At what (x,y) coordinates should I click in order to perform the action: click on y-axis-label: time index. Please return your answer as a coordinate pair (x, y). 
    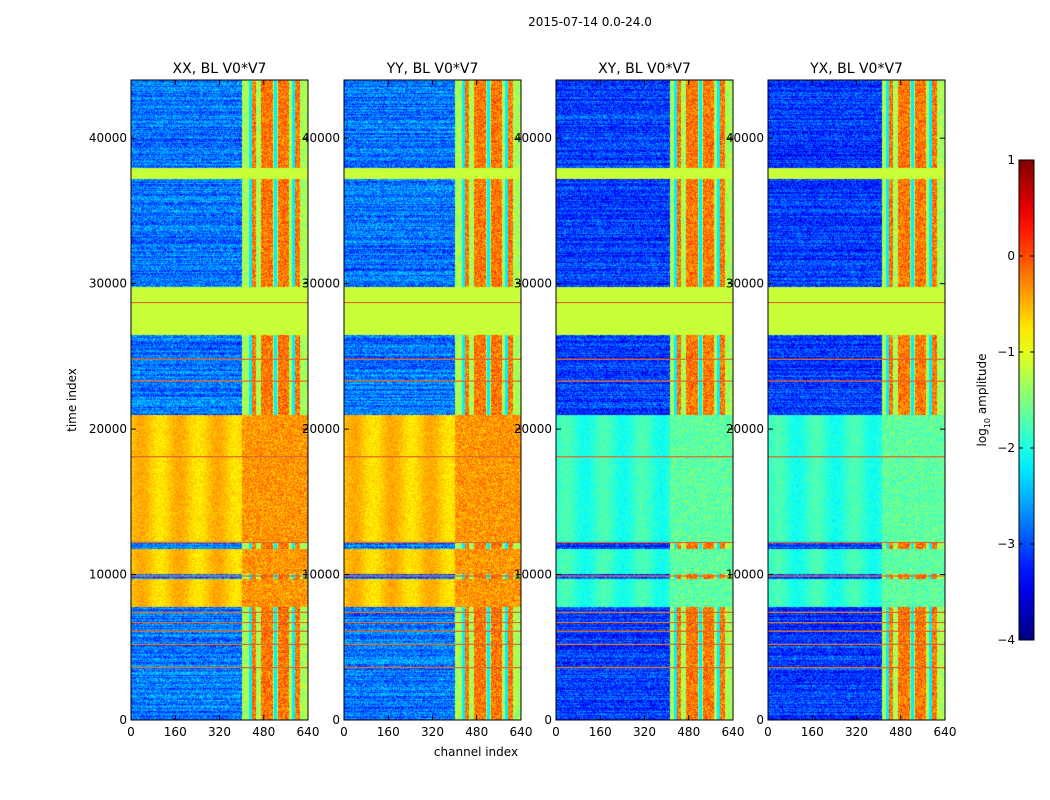
    Looking at the image, I should click on (72, 400).